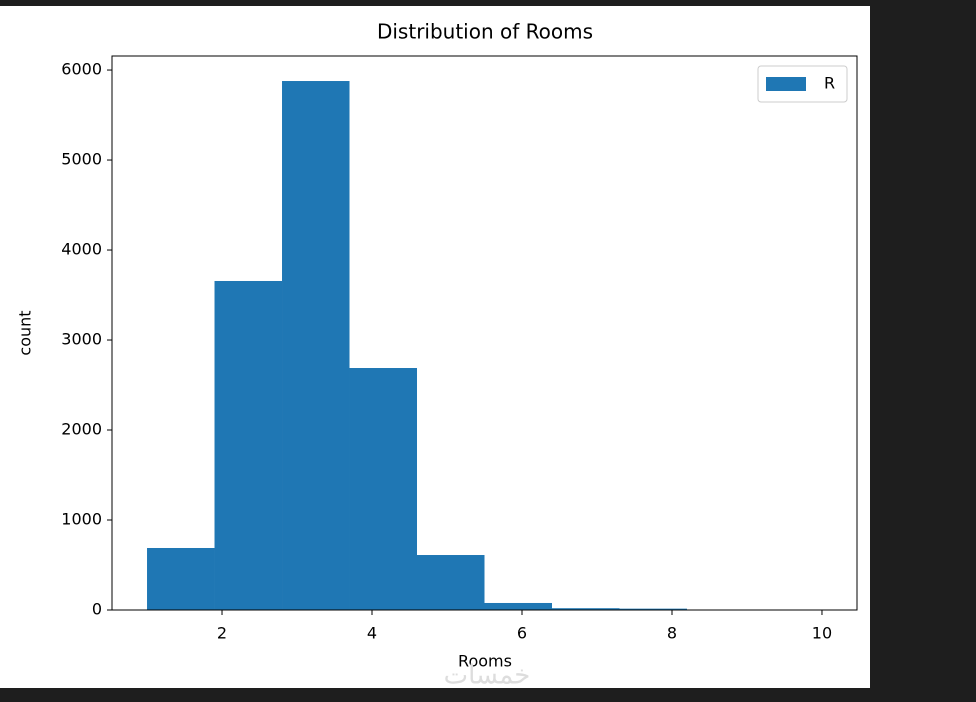 This screenshot has height=702, width=976. What do you see at coordinates (485, 661) in the screenshot?
I see `x-axis-label: Rooms` at bounding box center [485, 661].